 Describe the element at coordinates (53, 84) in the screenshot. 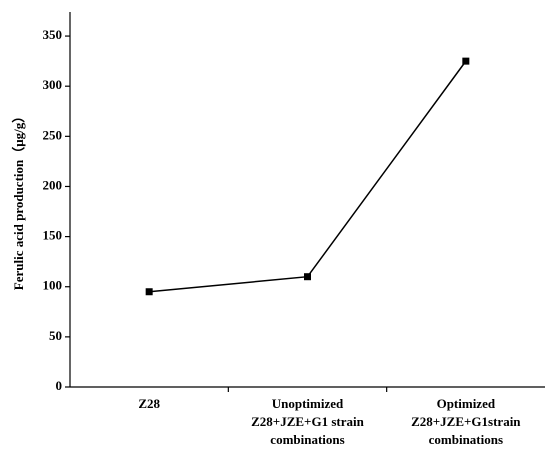

I see `y-tick-label: 300` at that location.